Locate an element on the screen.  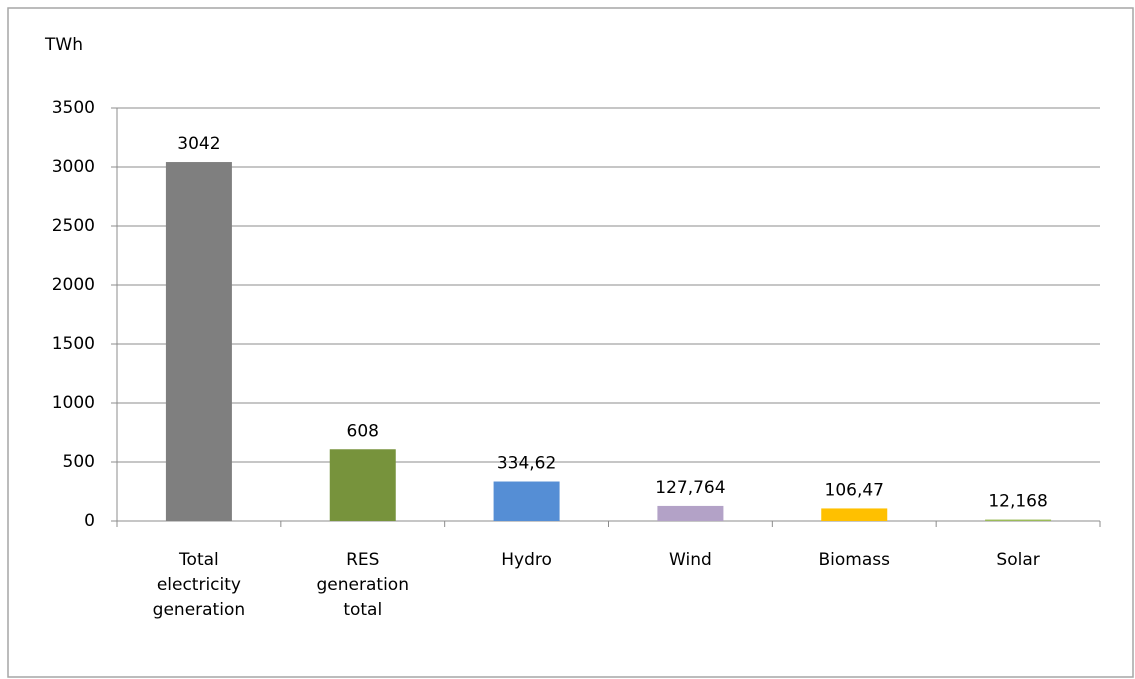
x-tick-label: Solar is located at coordinates (1018, 560).